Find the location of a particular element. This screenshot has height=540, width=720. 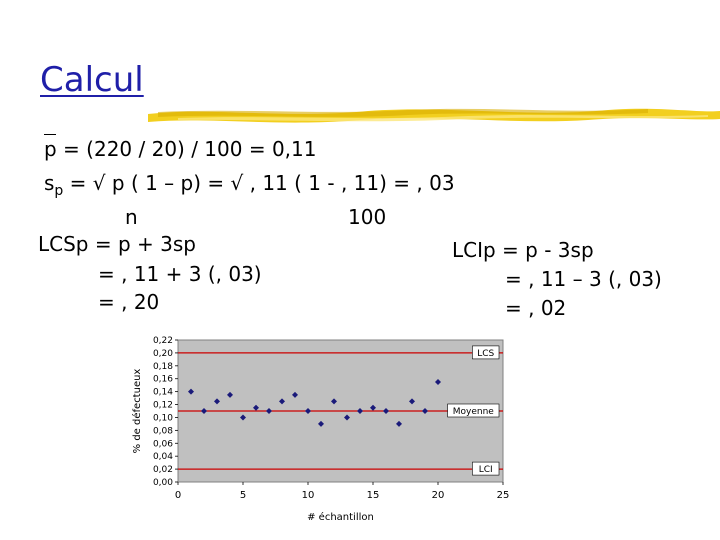

y-tick-label: 0,08 is located at coordinates (163, 431).